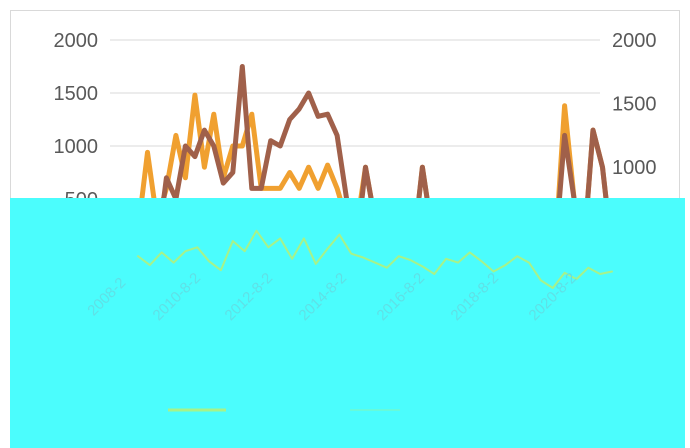  Describe the element at coordinates (634, 41) in the screenshot. I see `right-tick-label: 2000` at that location.